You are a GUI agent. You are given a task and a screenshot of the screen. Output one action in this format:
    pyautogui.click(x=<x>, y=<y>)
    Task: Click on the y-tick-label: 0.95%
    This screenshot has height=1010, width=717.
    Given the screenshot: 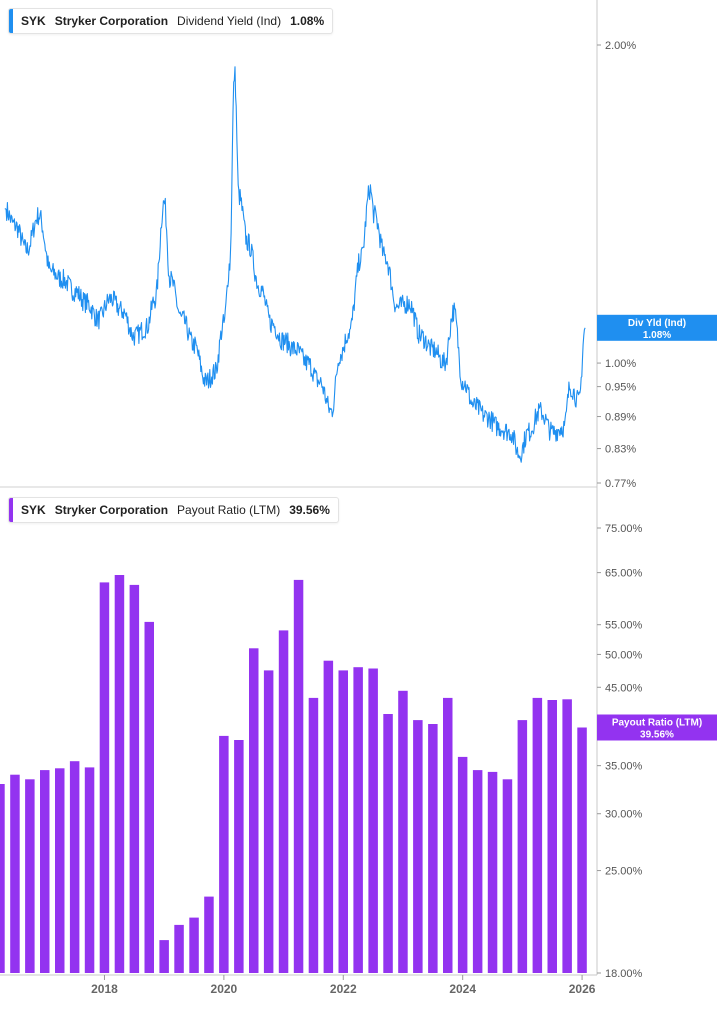 What is the action you would take?
    pyautogui.click(x=620, y=388)
    